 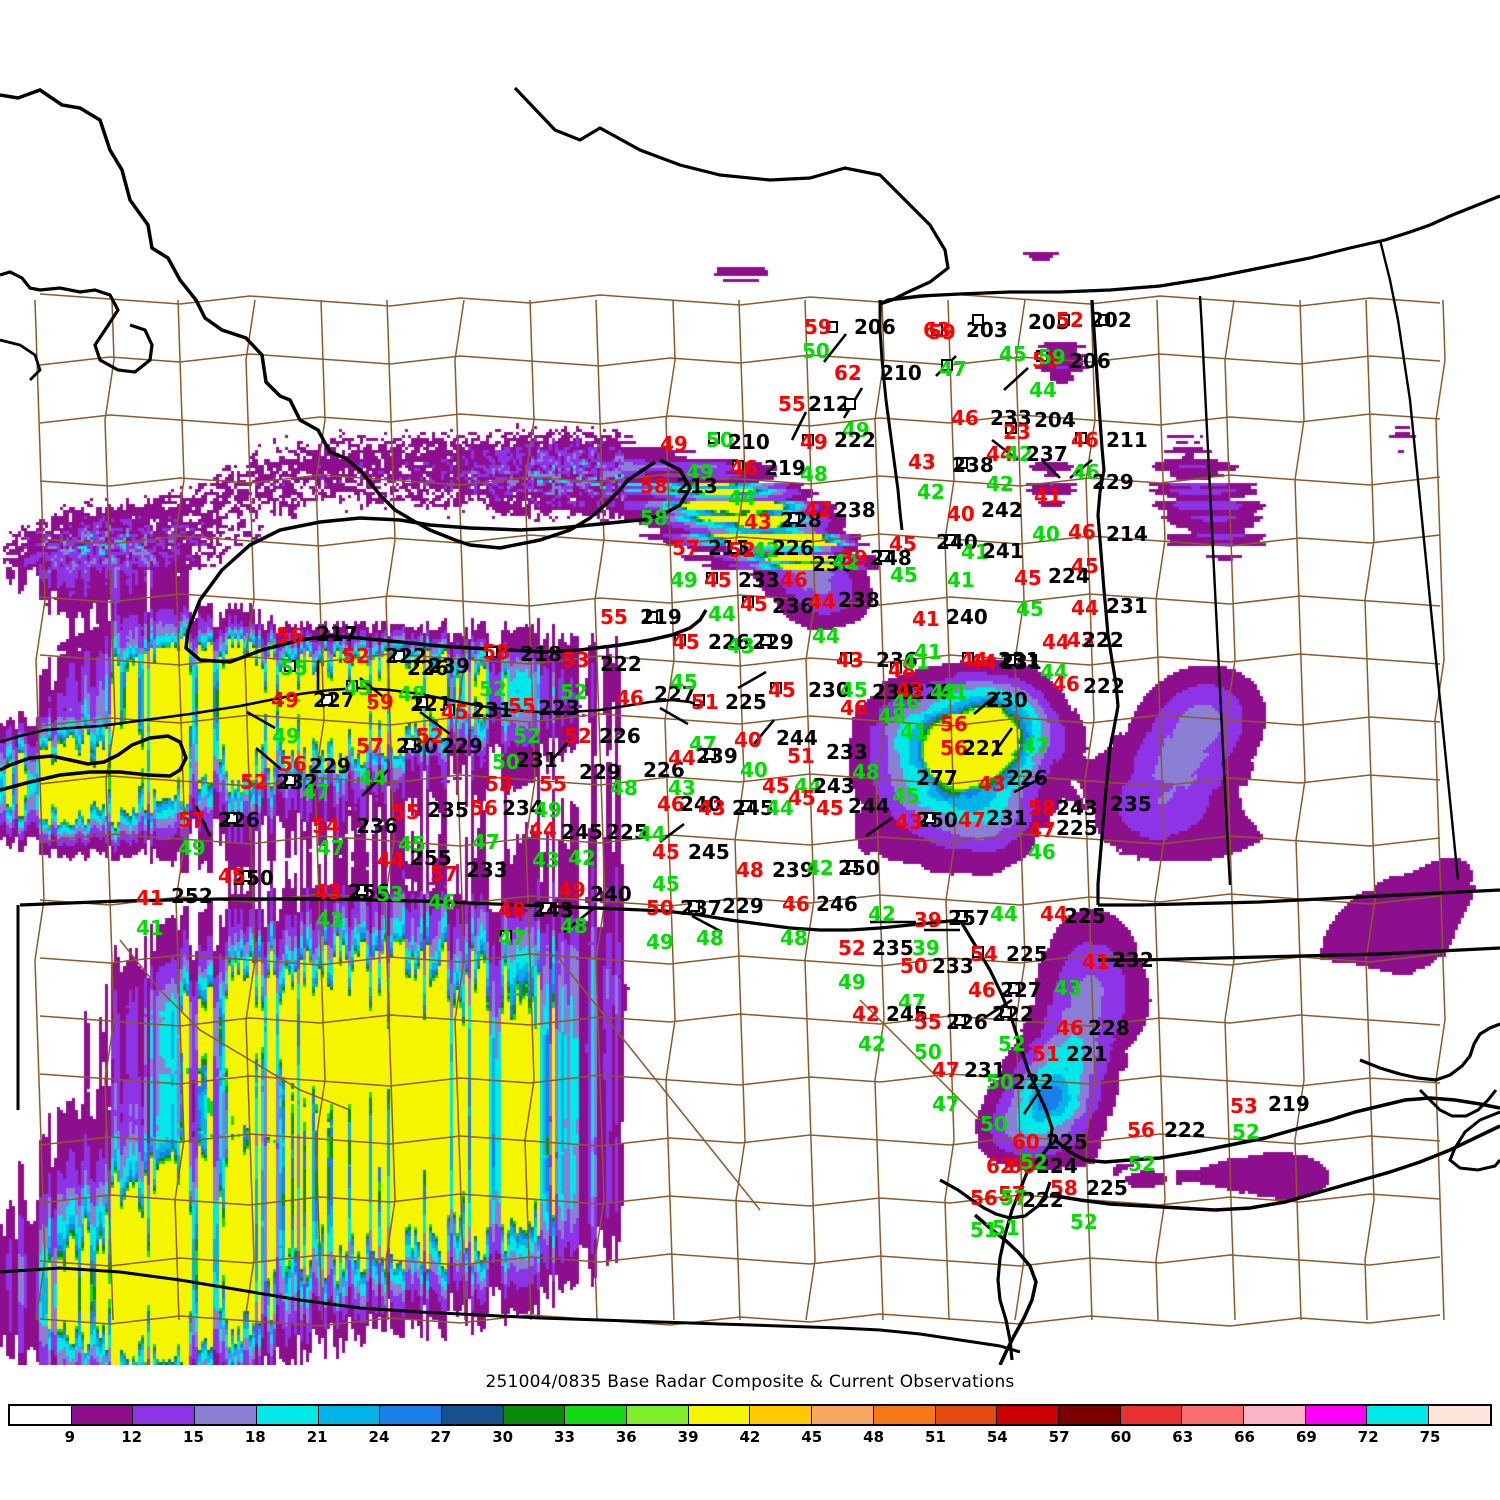 I want to click on colorbar-tick: 57, so click(x=1033, y=1441).